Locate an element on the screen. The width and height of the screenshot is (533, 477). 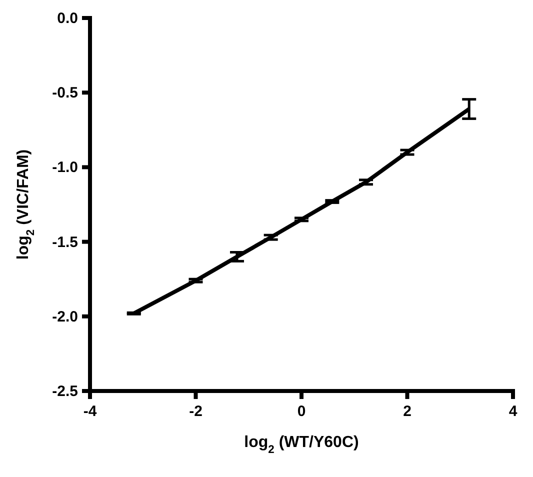
x-axis-title: log$_{2}$ (WT/Y60C) is located at coordinates (301, 445).